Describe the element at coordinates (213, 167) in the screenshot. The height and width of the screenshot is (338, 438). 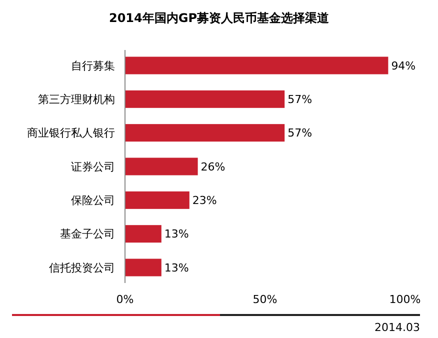
I see `data-label: 26%` at that location.